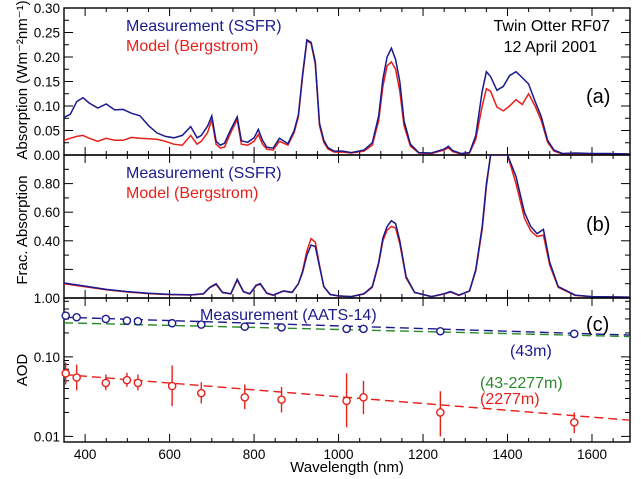  I want to click on panel-b-letter: (b), so click(598, 225).